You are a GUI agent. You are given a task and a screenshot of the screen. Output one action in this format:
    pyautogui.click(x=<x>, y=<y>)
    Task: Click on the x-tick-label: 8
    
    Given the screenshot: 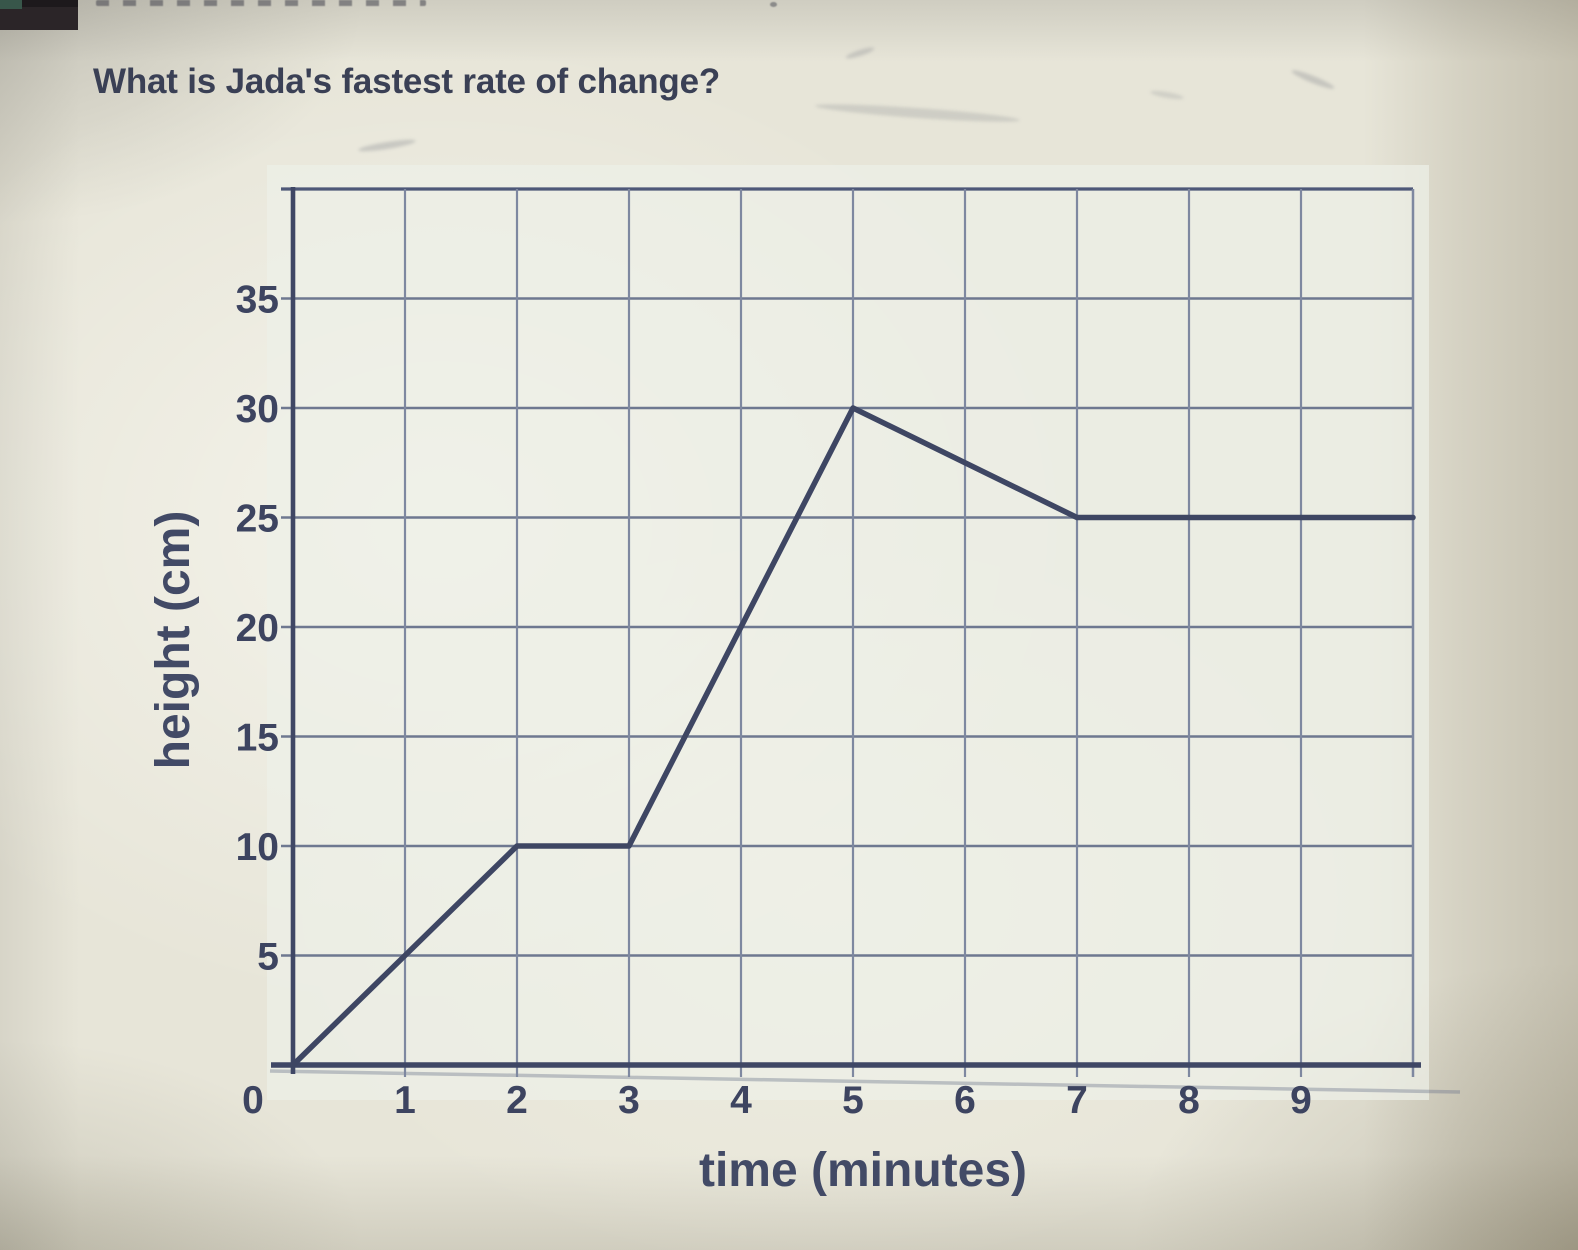 What is the action you would take?
    pyautogui.click(x=1189, y=1100)
    